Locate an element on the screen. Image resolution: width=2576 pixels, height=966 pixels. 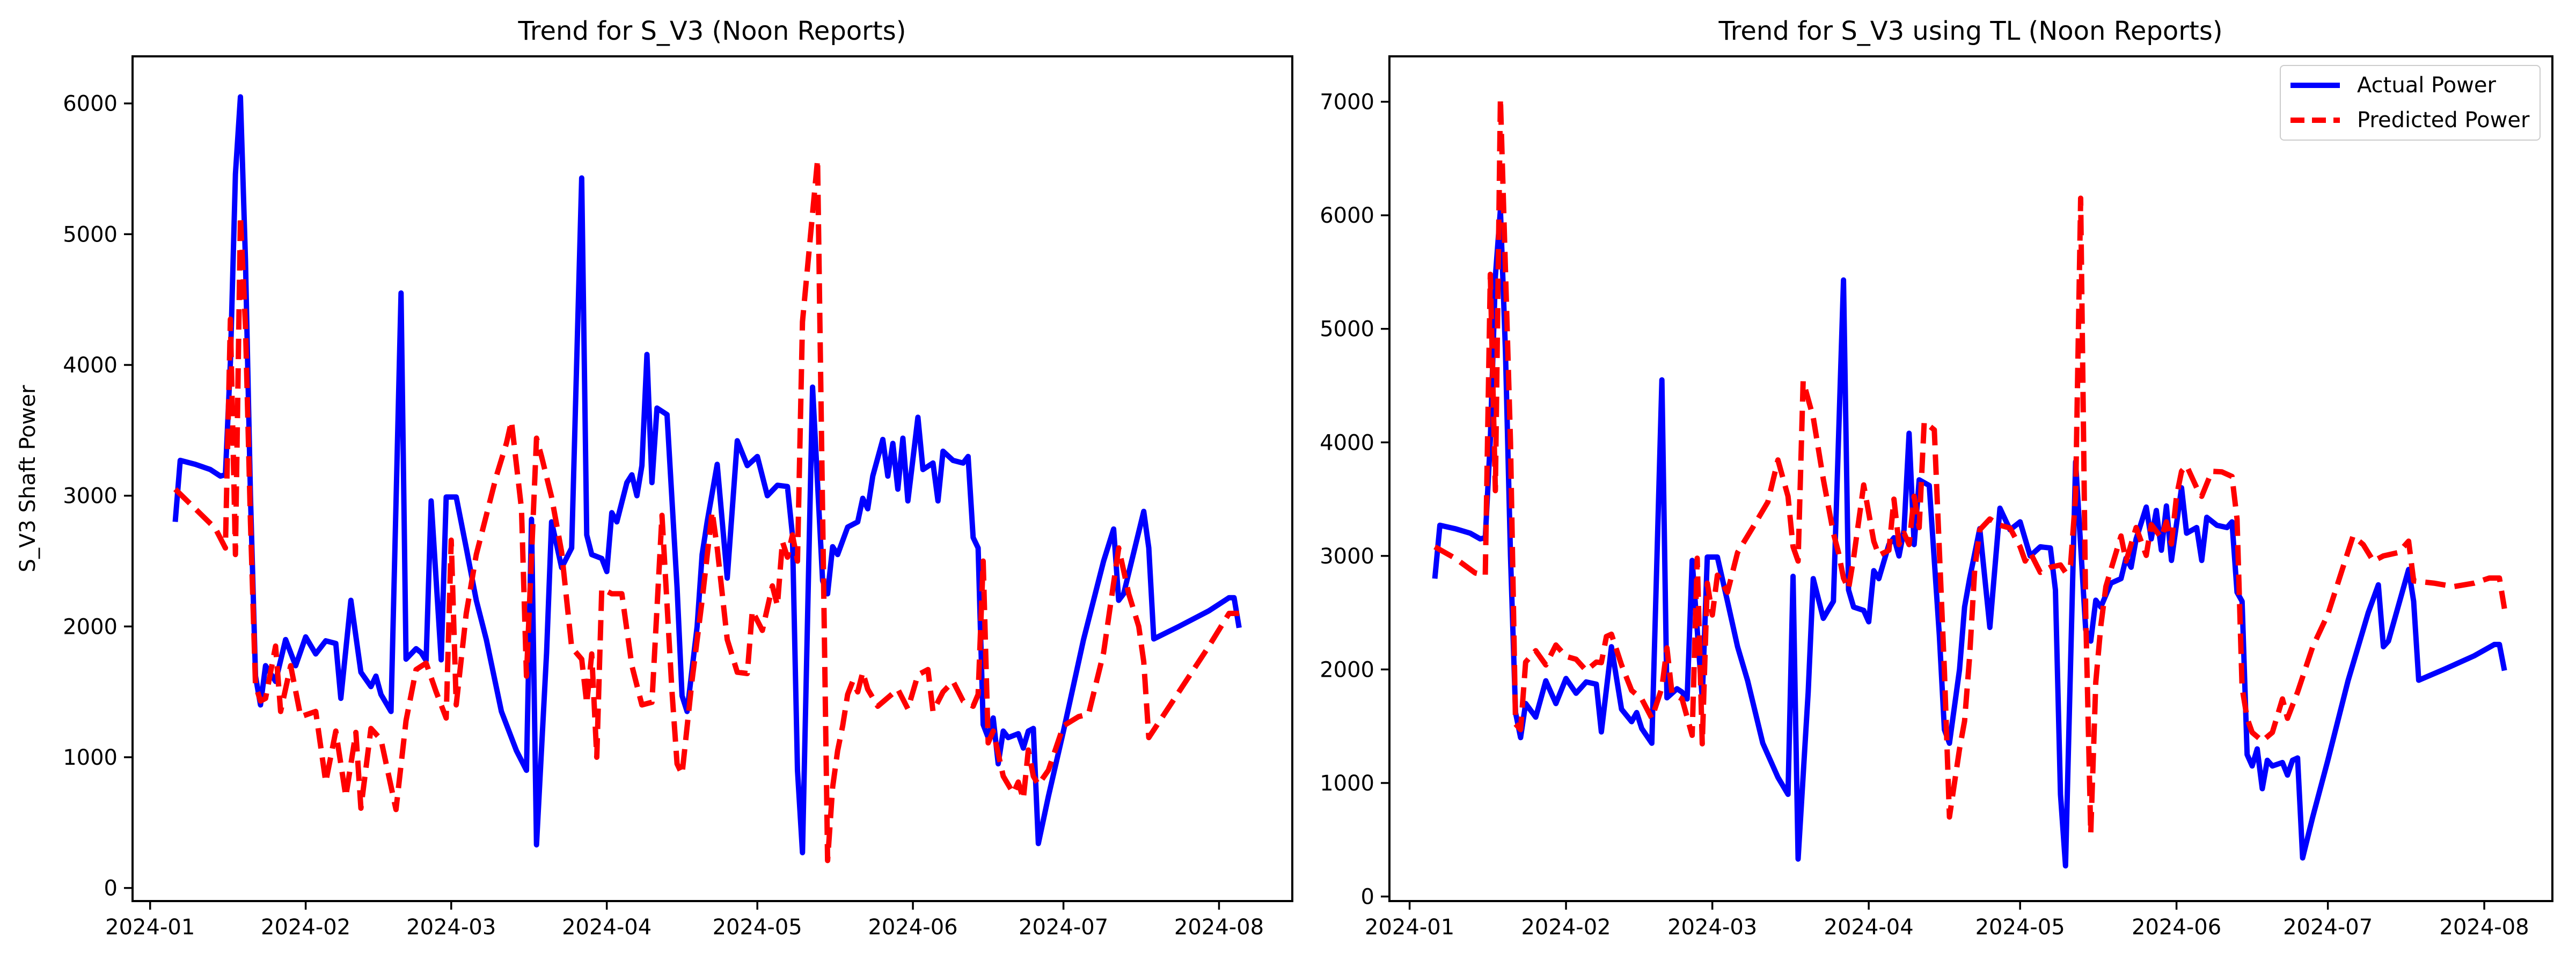
y-axis-label: S_V3 Shaft Power is located at coordinates (28, 479).